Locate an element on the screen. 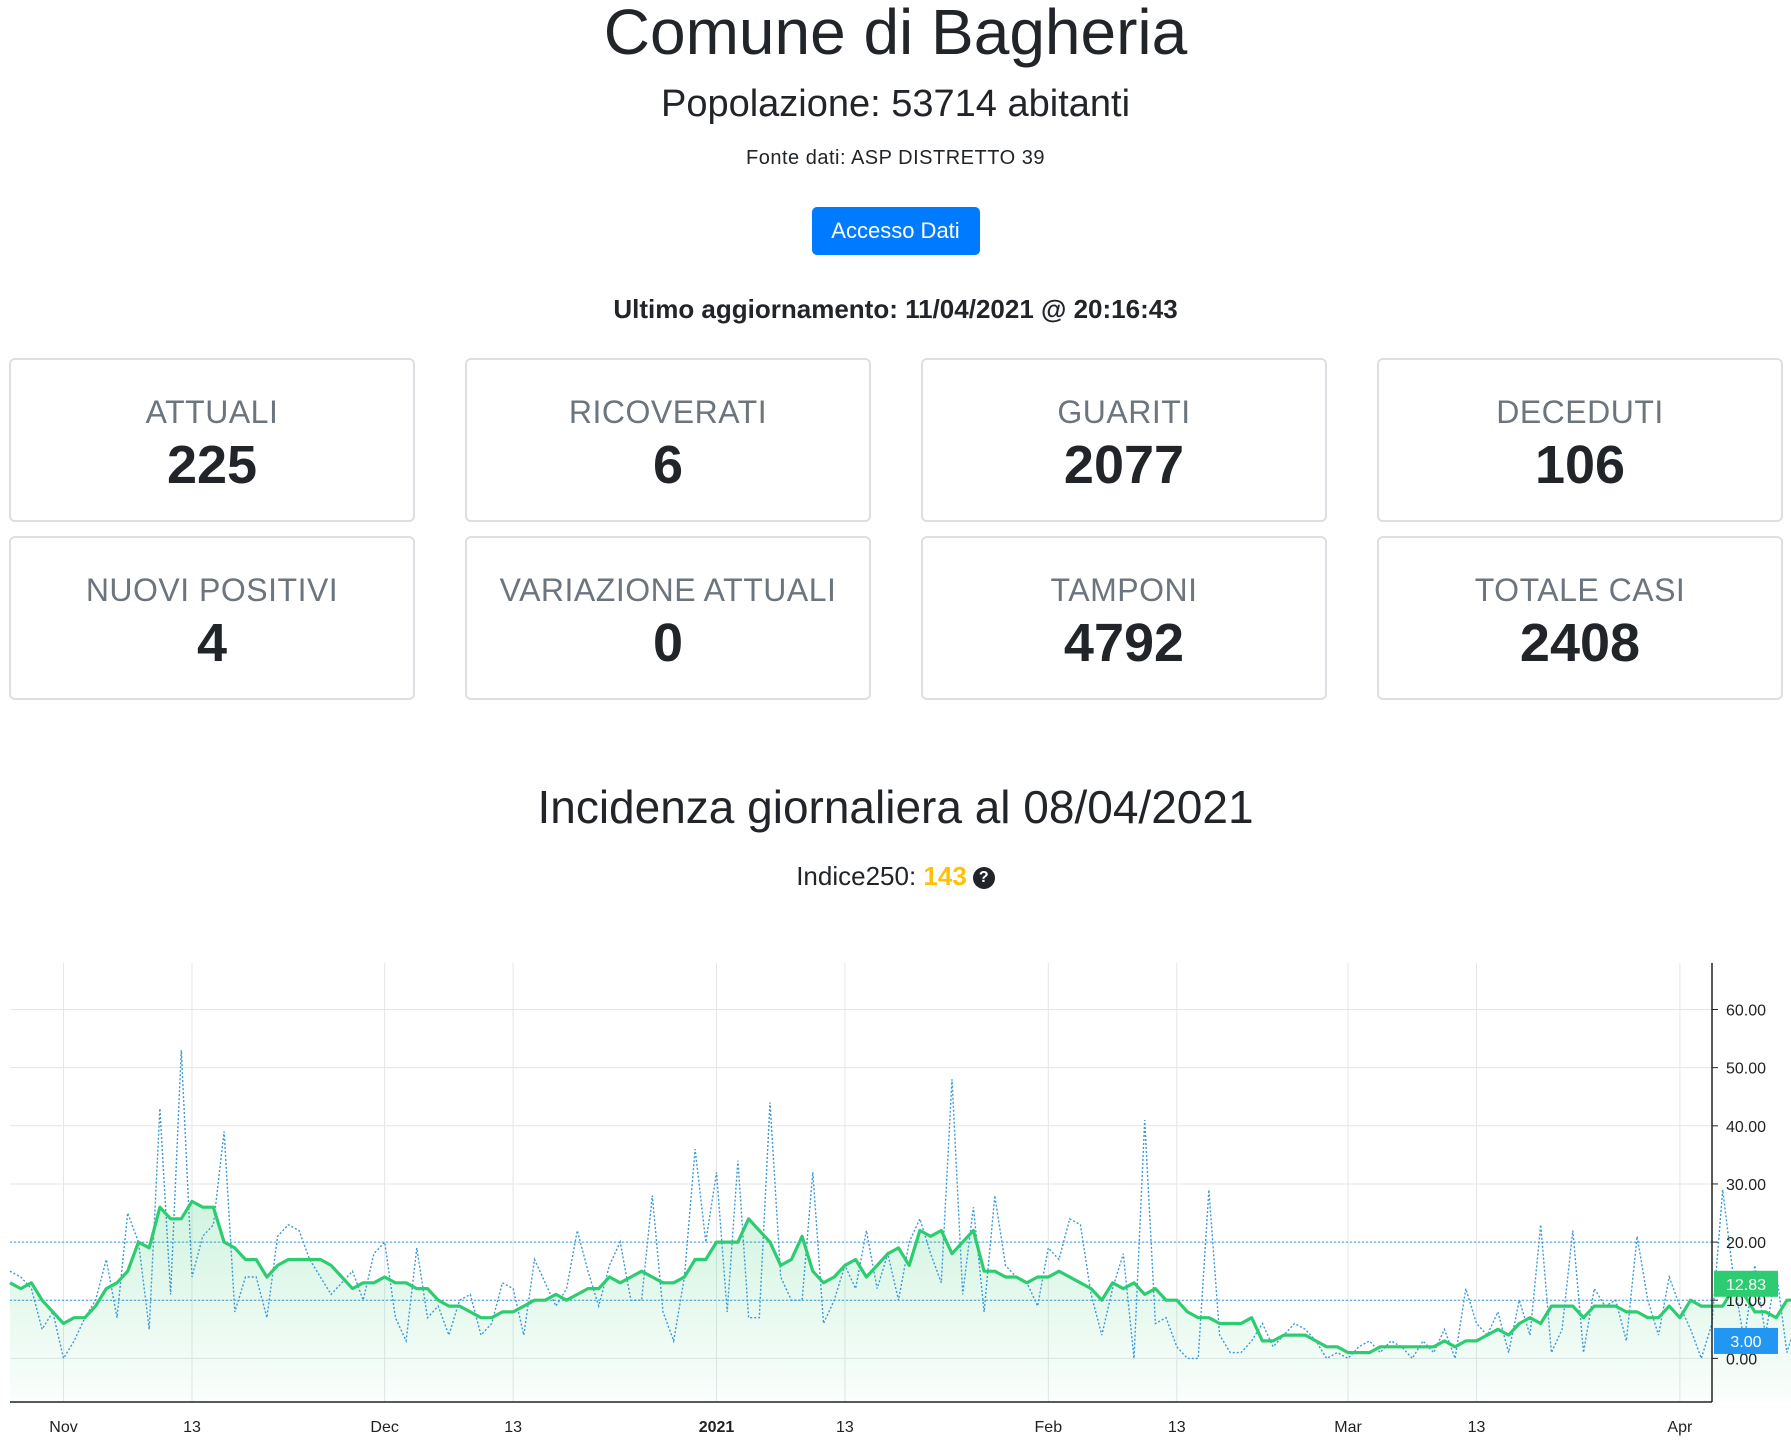  x-tick-label: Nov is located at coordinates (63, 1427).